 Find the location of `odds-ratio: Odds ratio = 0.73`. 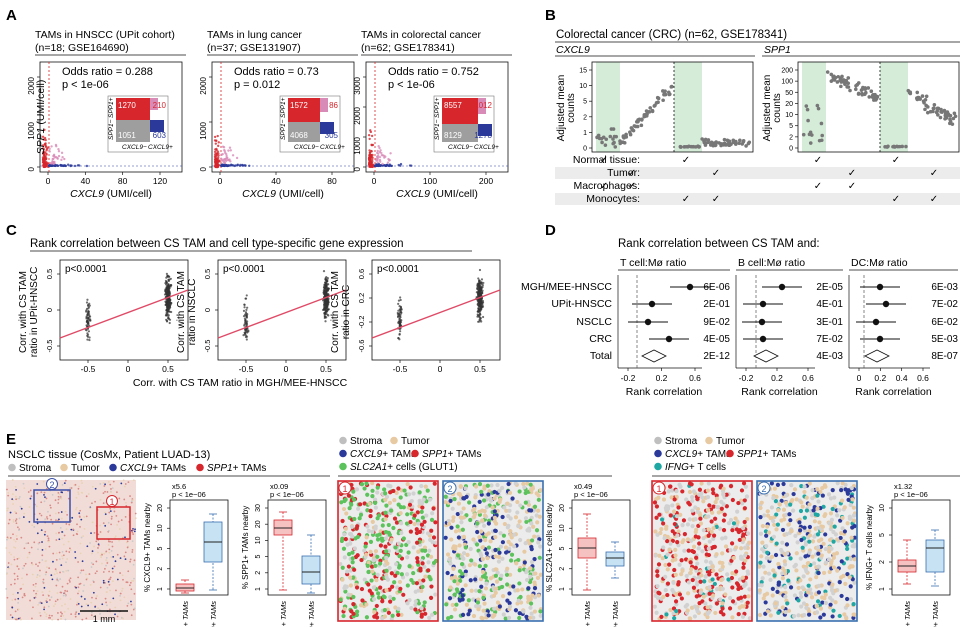

odds-ratio: Odds ratio = 0.73 is located at coordinates (276, 72).